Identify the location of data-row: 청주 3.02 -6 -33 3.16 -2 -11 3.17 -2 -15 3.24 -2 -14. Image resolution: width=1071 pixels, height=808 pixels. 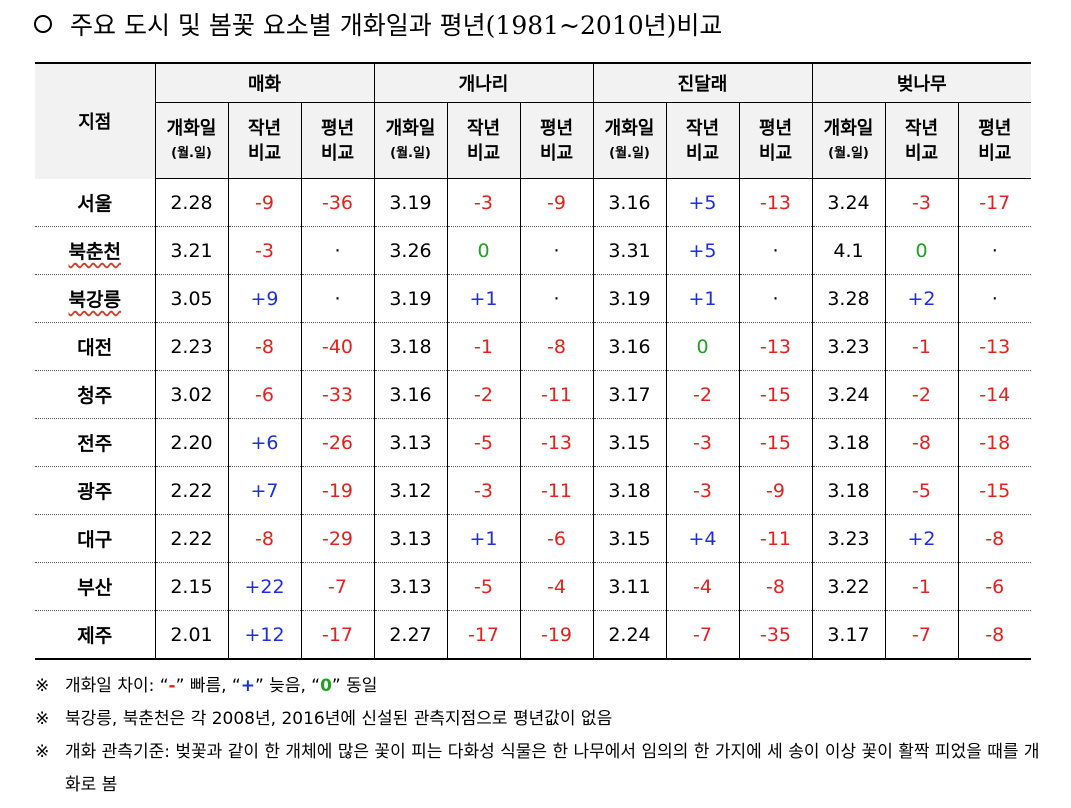
(533, 394).